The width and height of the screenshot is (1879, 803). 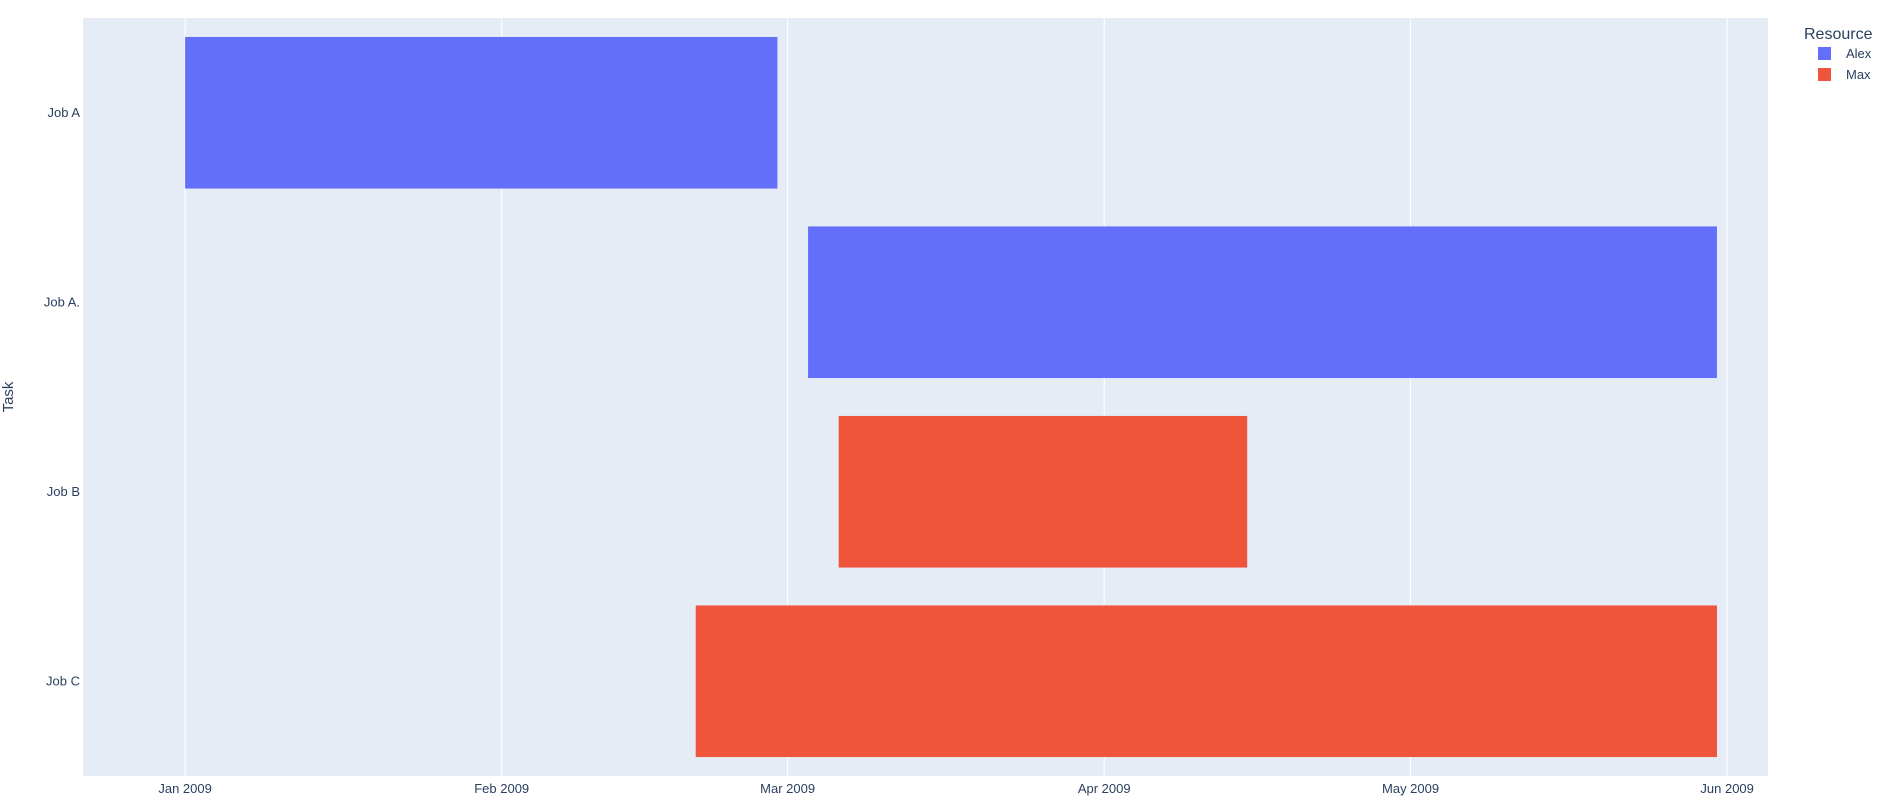 I want to click on x-tick-label: Feb 2009, so click(x=501, y=788).